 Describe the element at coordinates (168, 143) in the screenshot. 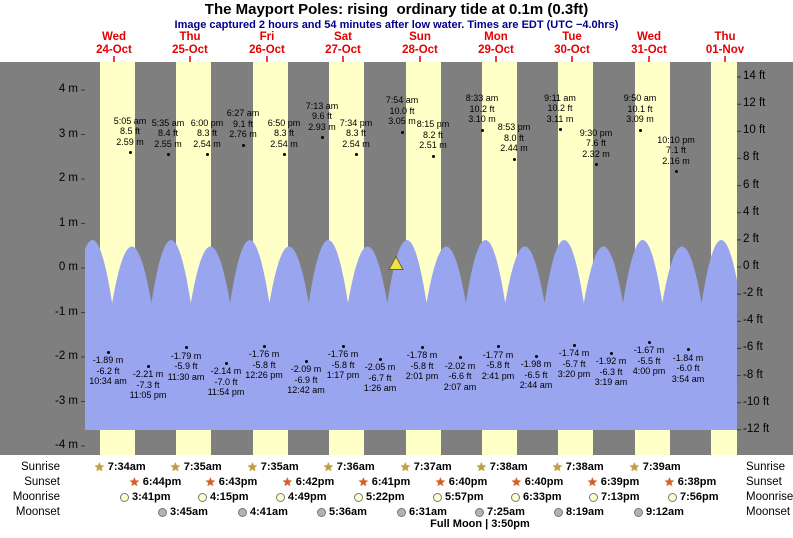

I see `high-tide-height-m: 2.55 m` at that location.